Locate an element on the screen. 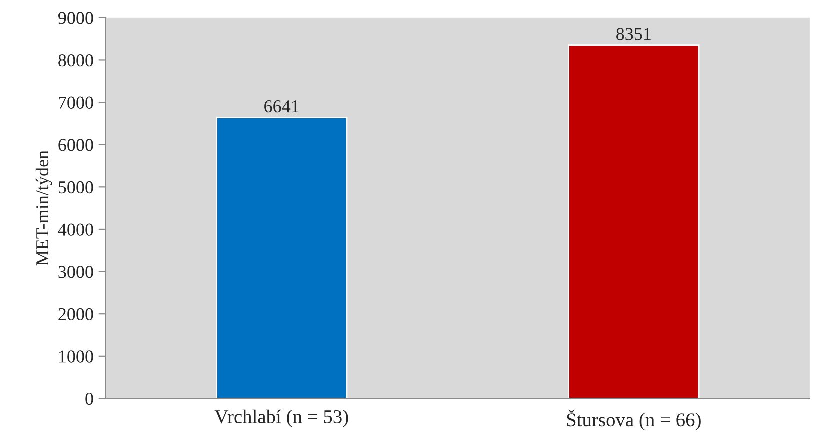  x-tick-label: Vrchlabí (n = 53) is located at coordinates (281, 419).